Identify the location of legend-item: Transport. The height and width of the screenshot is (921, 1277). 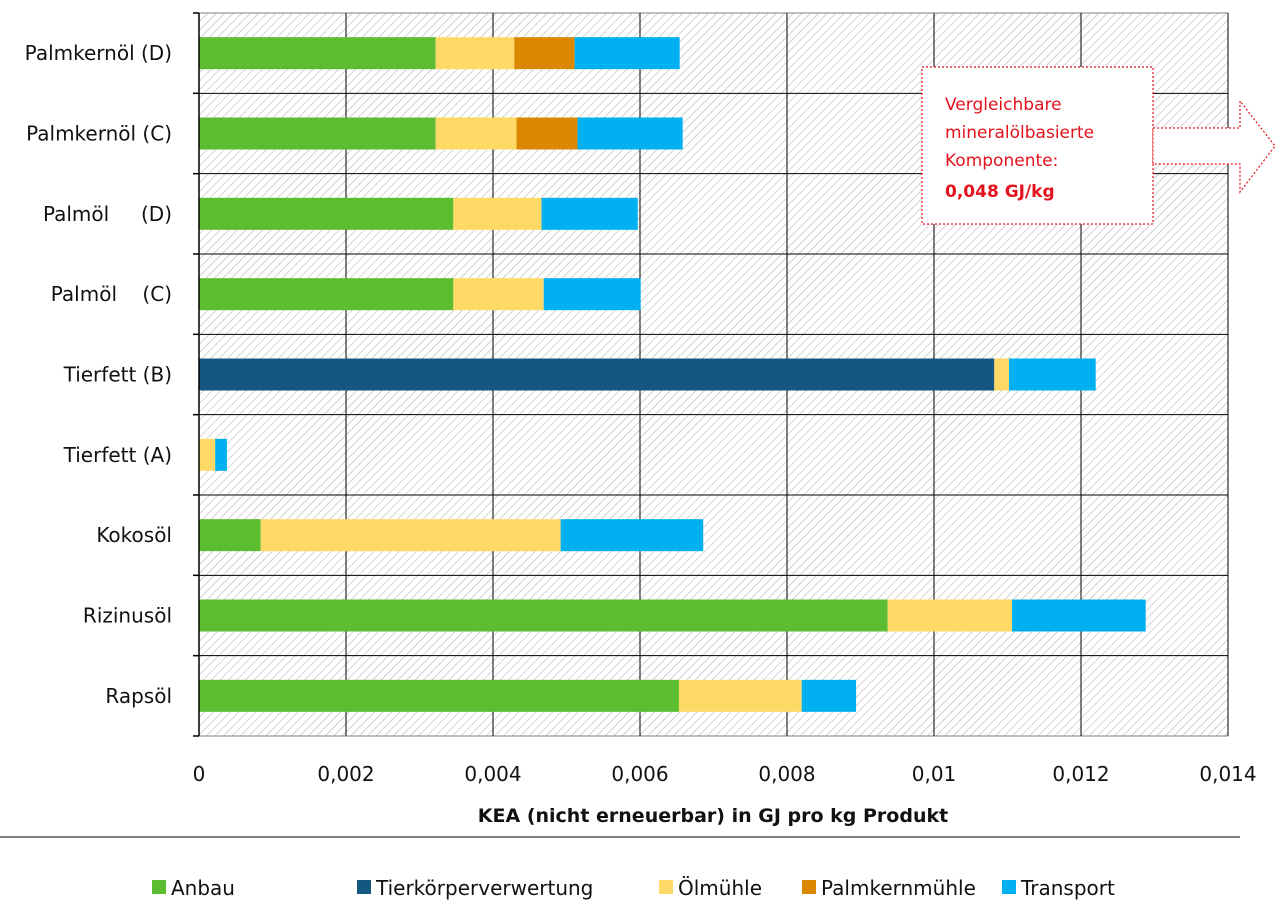
(1058, 888).